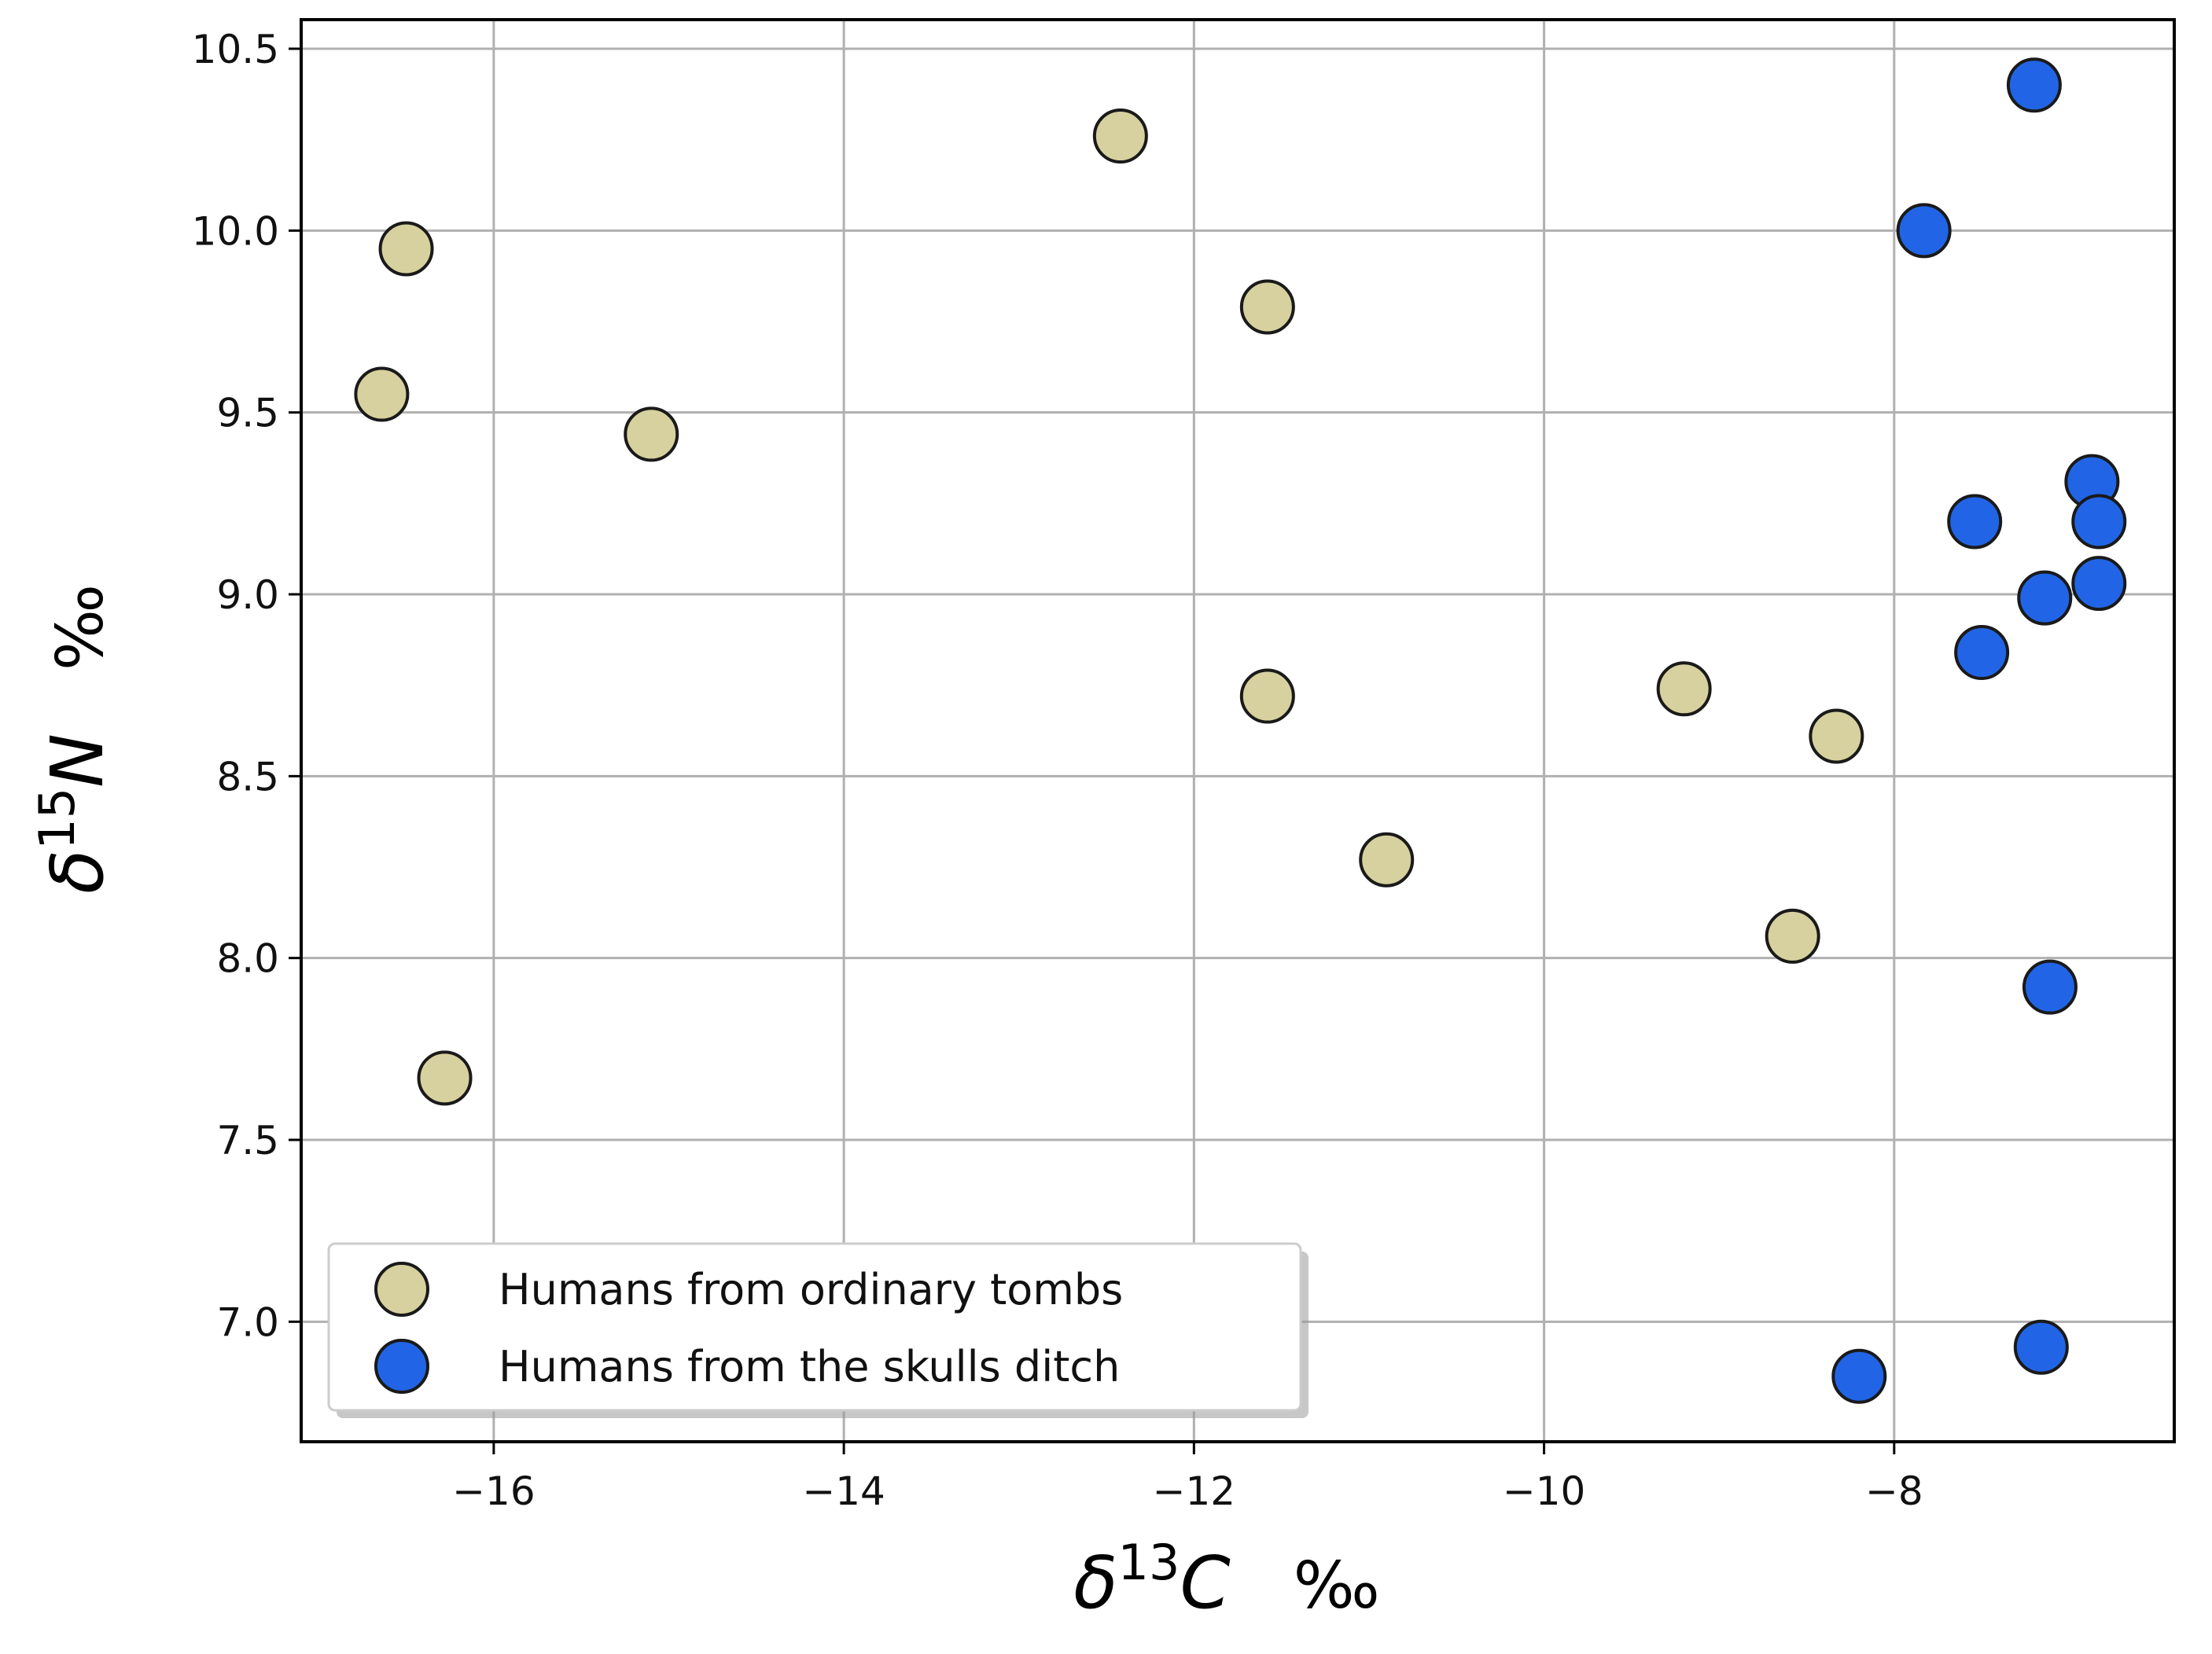 The image size is (2212, 1654). What do you see at coordinates (1337, 1586) in the screenshot?
I see `x-axis-unit: ‰` at bounding box center [1337, 1586].